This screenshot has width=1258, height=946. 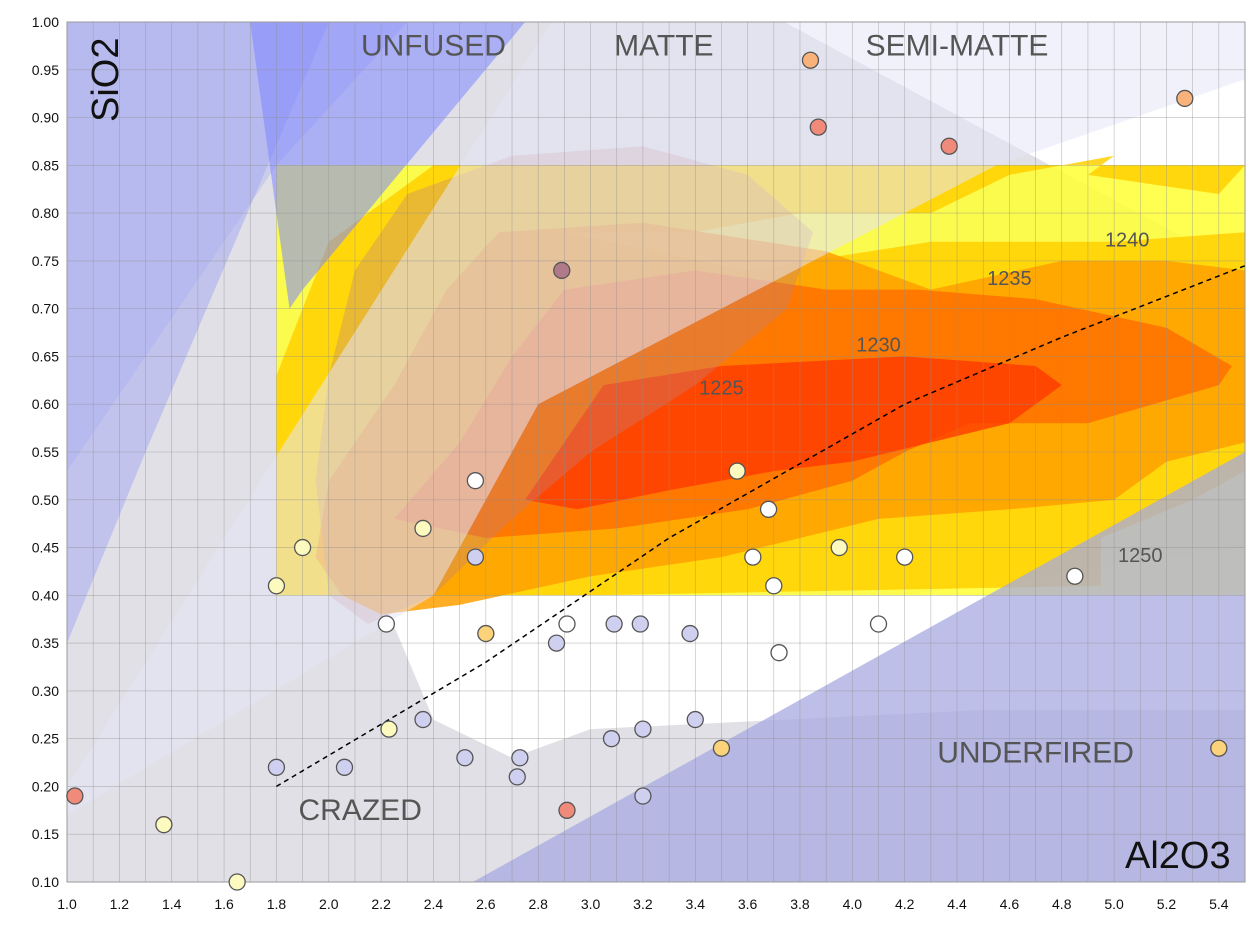 I want to click on y-axis-title: SiO2, so click(x=106, y=80).